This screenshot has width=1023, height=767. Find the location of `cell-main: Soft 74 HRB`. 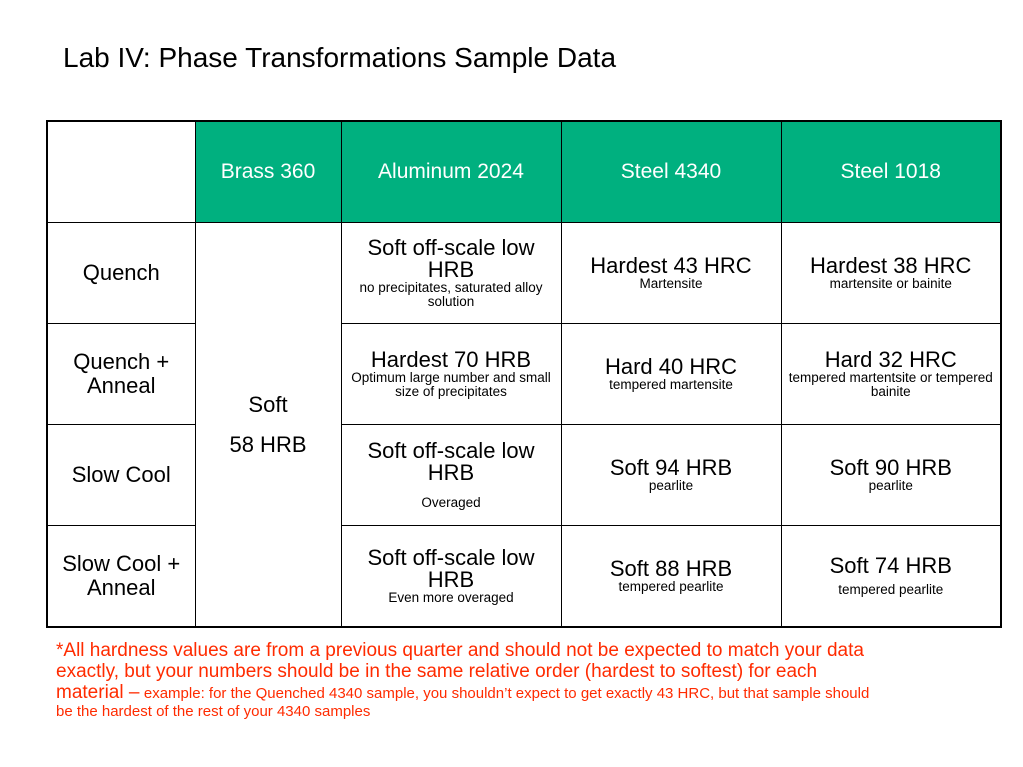

cell-main: Soft 74 HRB is located at coordinates (890, 565).